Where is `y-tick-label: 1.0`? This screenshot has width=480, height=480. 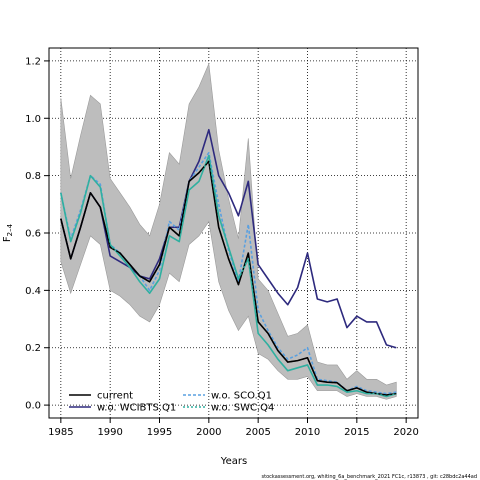 y-tick-label: 1.0 is located at coordinates (33, 119).